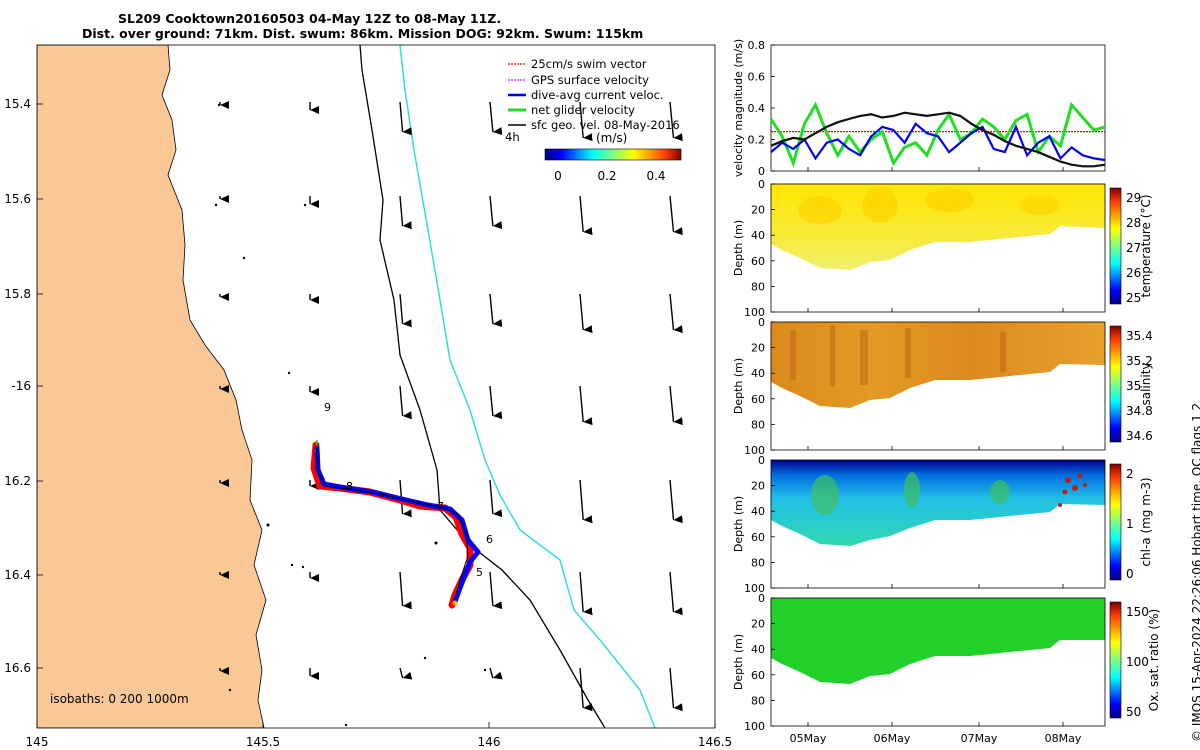 The width and height of the screenshot is (1200, 750). What do you see at coordinates (489, 742) in the screenshot?
I see `map-xtick-label: 146` at bounding box center [489, 742].